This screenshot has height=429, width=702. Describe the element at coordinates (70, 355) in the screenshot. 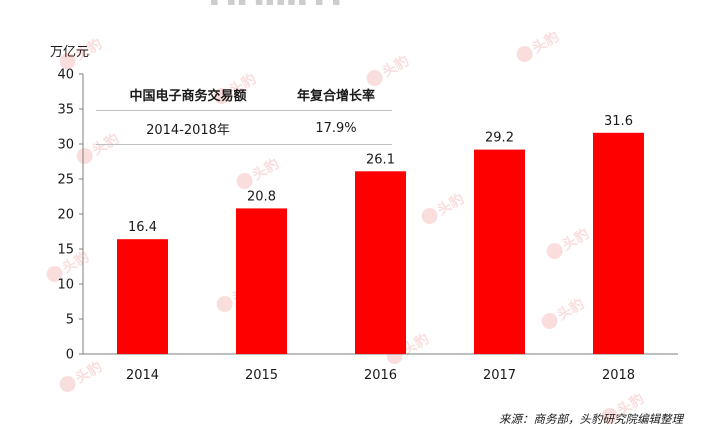

I see `y-tick-label: 0` at that location.